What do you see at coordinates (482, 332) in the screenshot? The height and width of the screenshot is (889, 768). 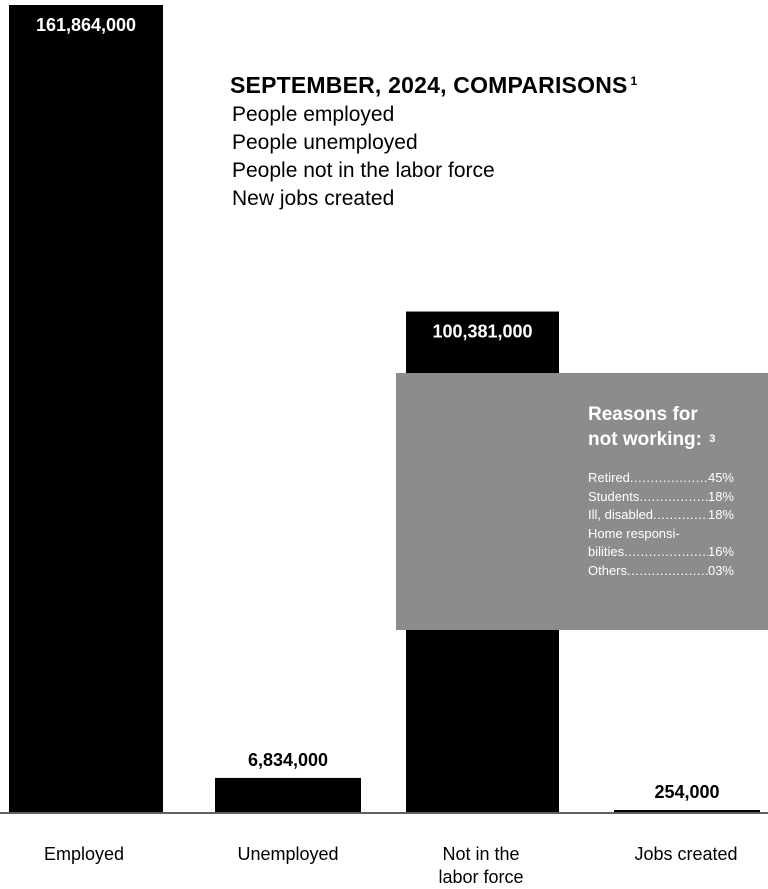 I see `value-label-2: 100,381,000` at bounding box center [482, 332].